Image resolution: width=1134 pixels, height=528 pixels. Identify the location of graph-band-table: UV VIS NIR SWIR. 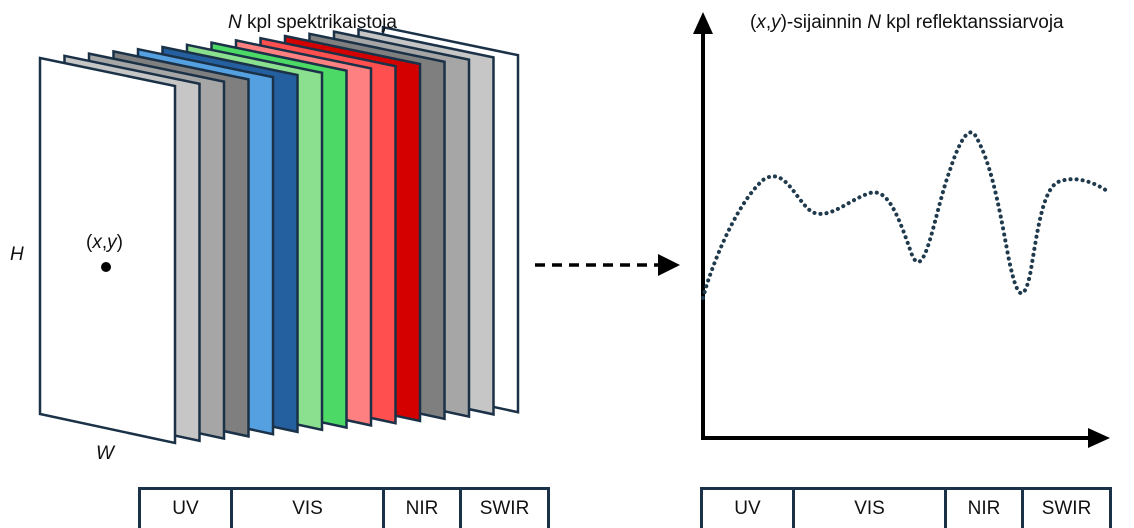
(906, 507).